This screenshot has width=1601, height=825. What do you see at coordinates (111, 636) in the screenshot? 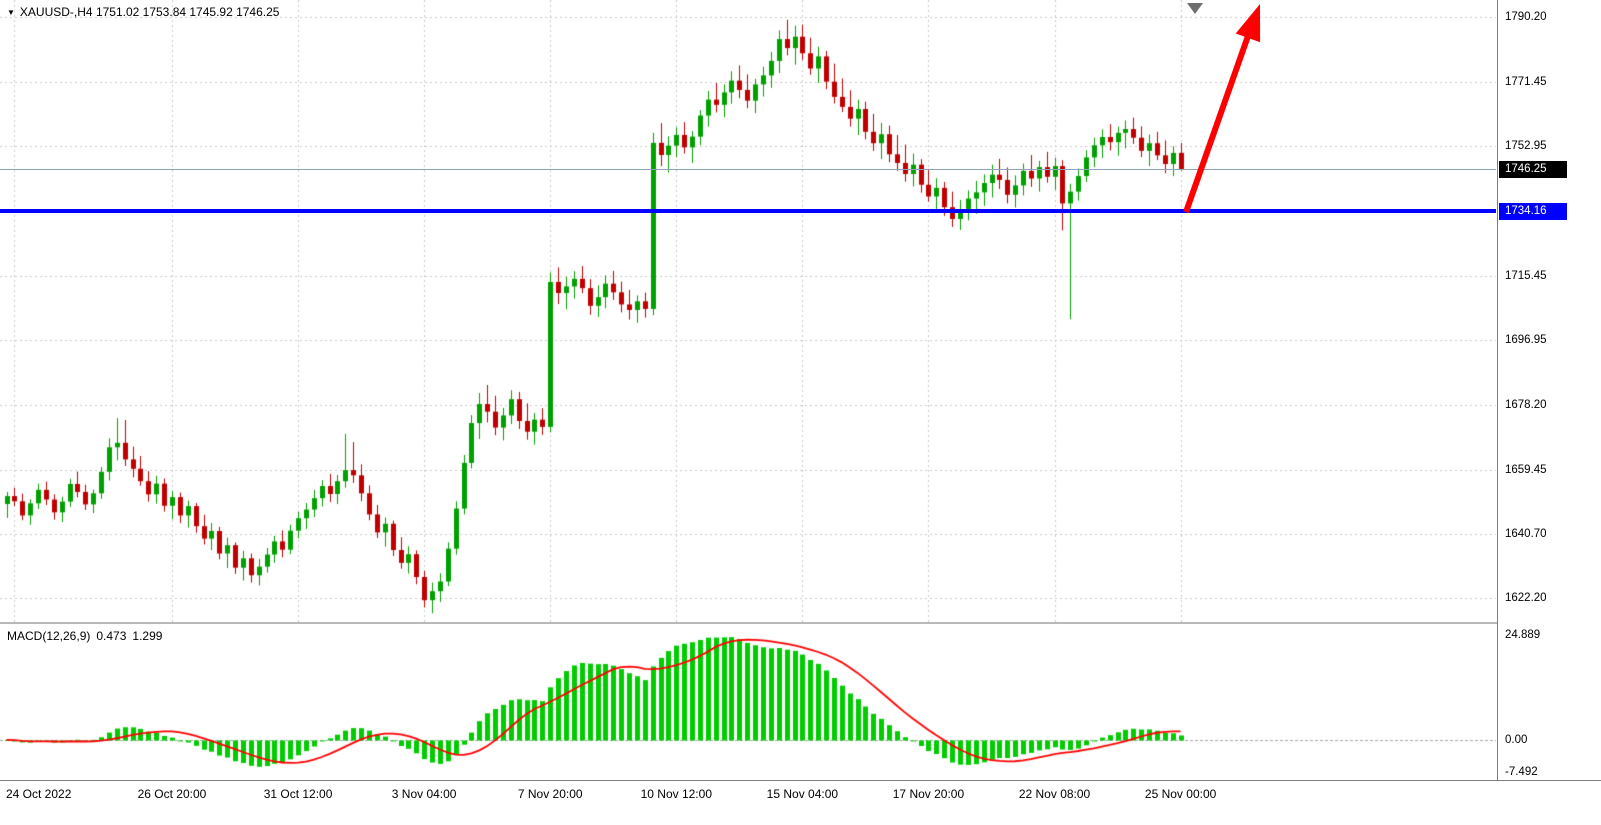
I see `macd-main-value: 0.473` at bounding box center [111, 636].